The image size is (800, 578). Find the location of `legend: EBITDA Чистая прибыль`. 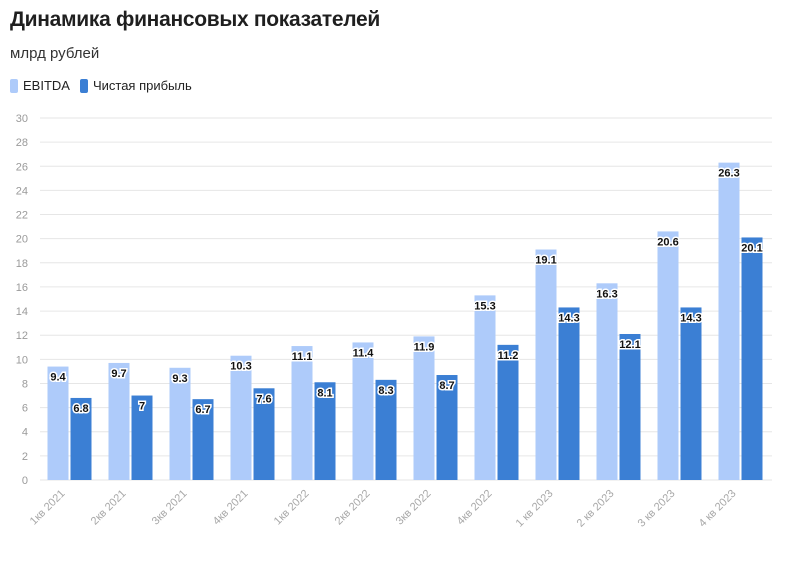

legend: EBITDA Чистая прибыль is located at coordinates (106, 85).